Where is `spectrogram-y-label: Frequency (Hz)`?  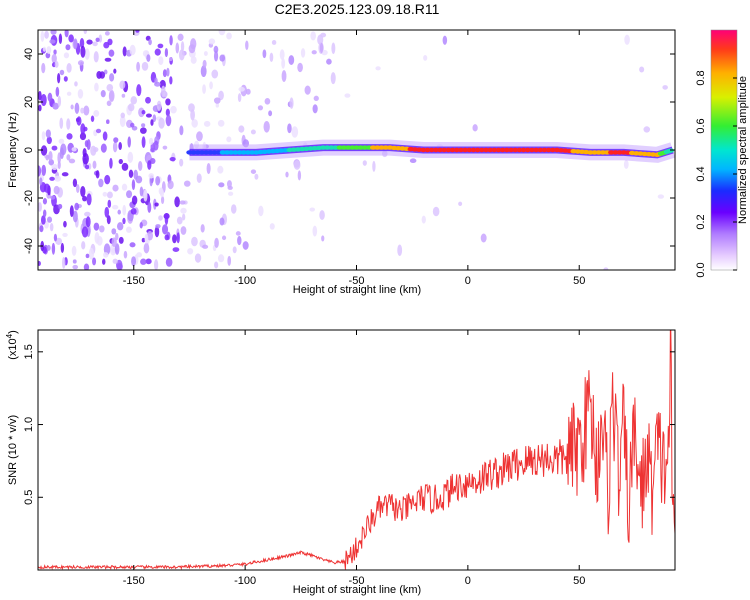 spectrogram-y-label: Frequency (Hz) is located at coordinates (13, 150).